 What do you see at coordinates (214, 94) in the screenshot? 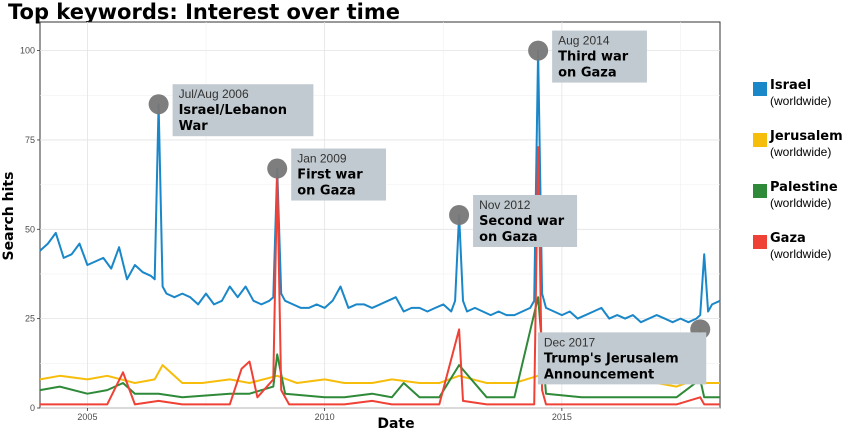
I see `annotation-date: Jul/Aug 2006` at bounding box center [214, 94].